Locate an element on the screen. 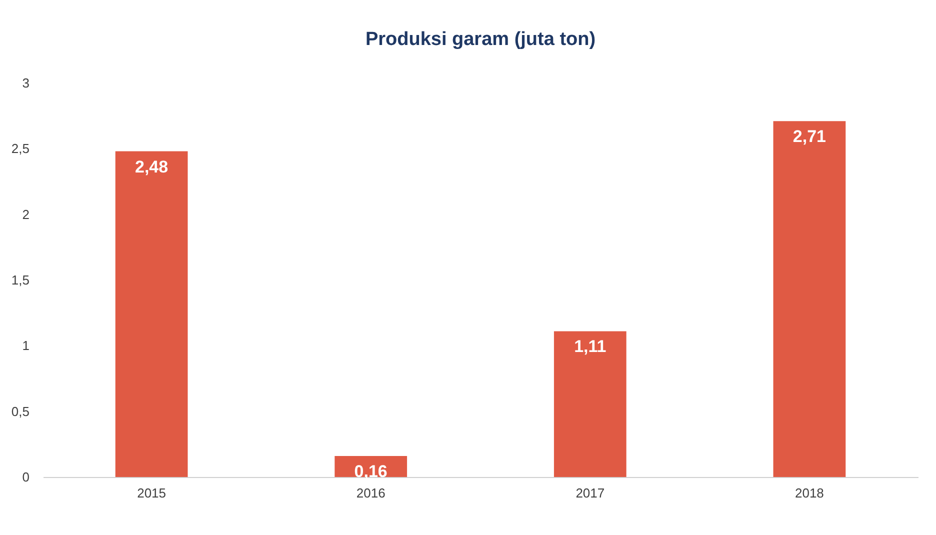 Image resolution: width=936 pixels, height=535 pixels. y-tick-label: 0,5 is located at coordinates (20, 411).